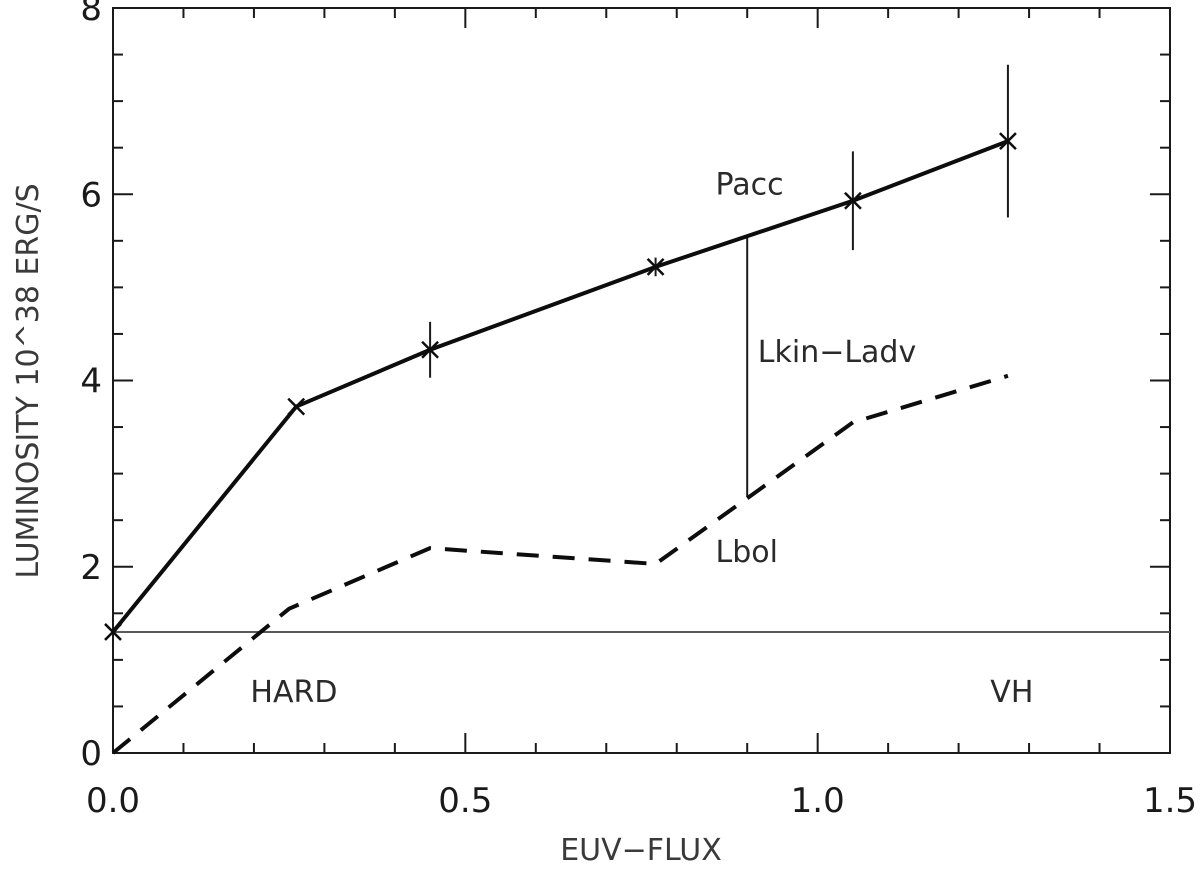  What do you see at coordinates (113, 801) in the screenshot?
I see `x-tick-label: 0.0` at bounding box center [113, 801].